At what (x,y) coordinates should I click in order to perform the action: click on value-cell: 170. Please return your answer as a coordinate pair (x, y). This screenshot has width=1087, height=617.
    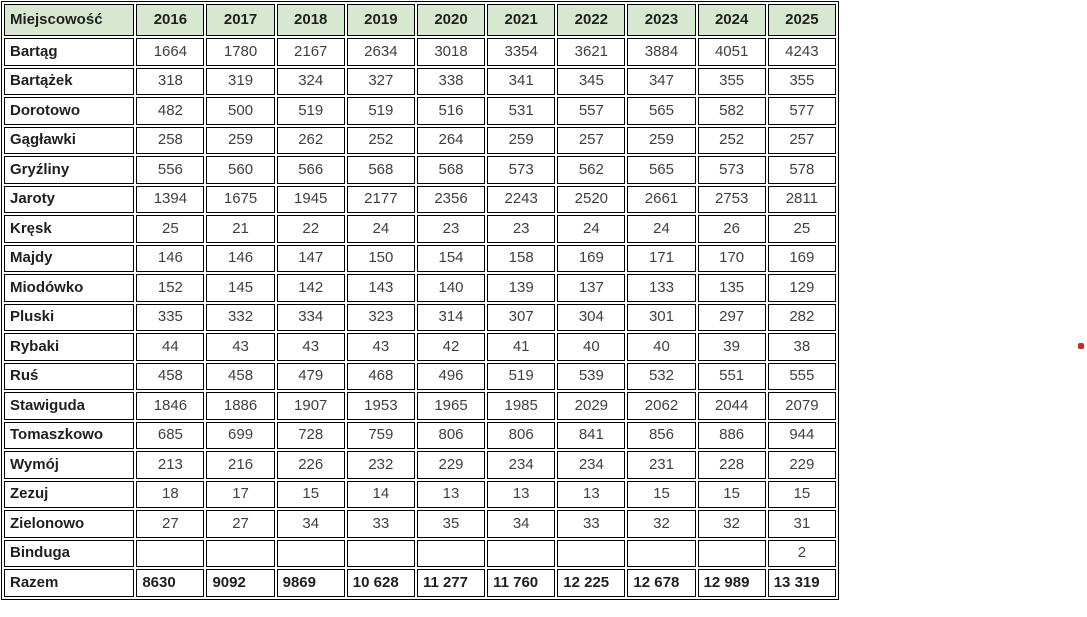
    Looking at the image, I should click on (731, 258).